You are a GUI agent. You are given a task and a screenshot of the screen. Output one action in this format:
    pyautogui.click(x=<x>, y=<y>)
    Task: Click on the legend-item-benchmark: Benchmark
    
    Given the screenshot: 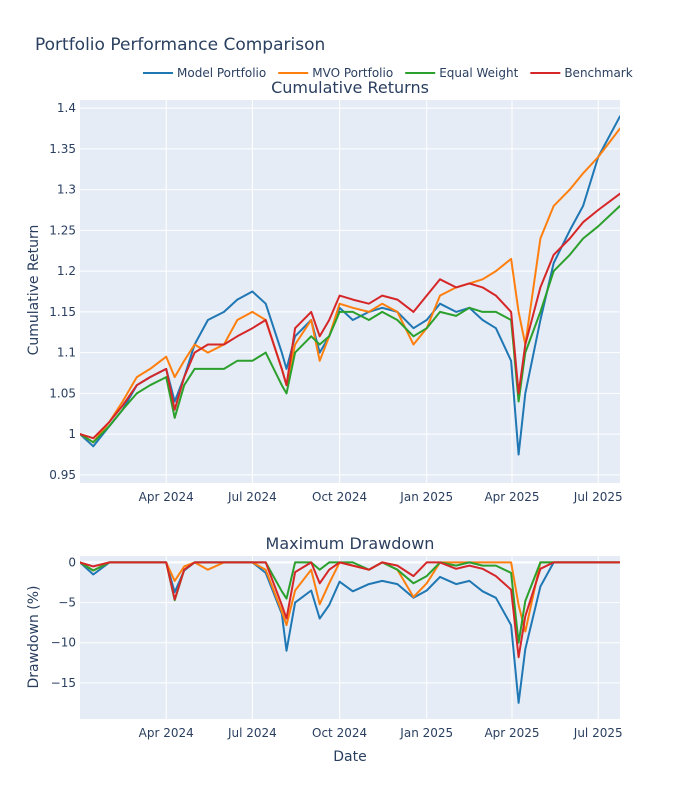 What is the action you would take?
    pyautogui.click(x=581, y=73)
    